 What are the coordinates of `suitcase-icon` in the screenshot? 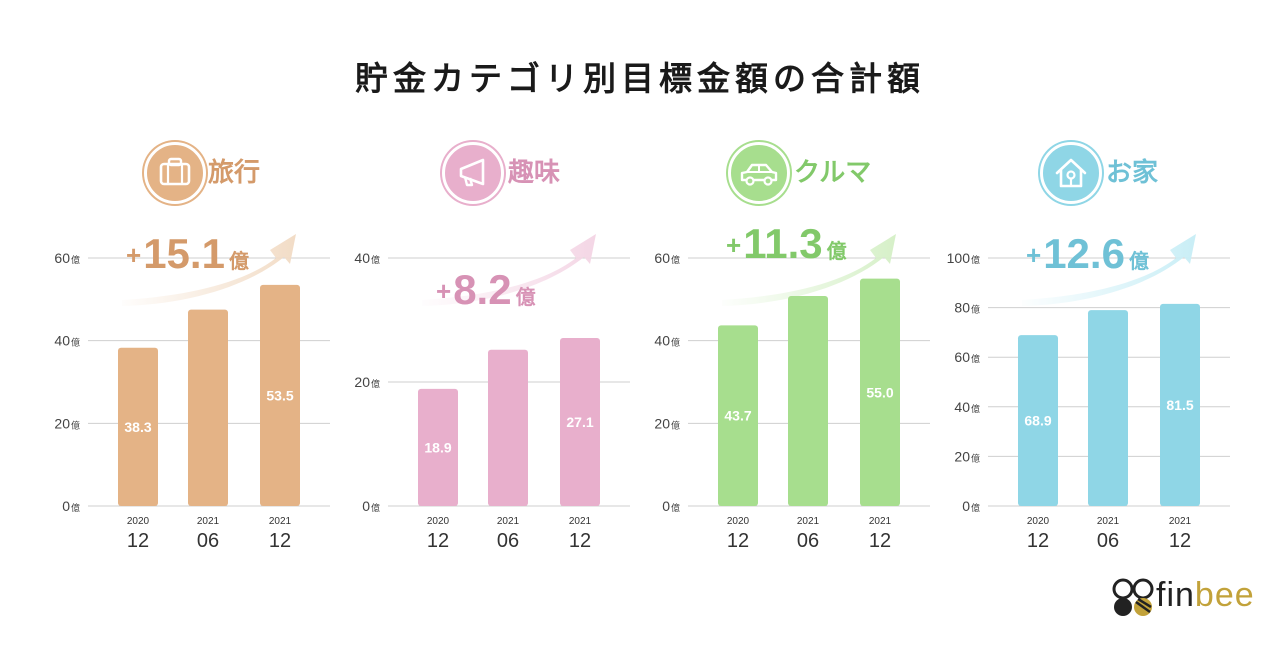 It's located at (175, 173).